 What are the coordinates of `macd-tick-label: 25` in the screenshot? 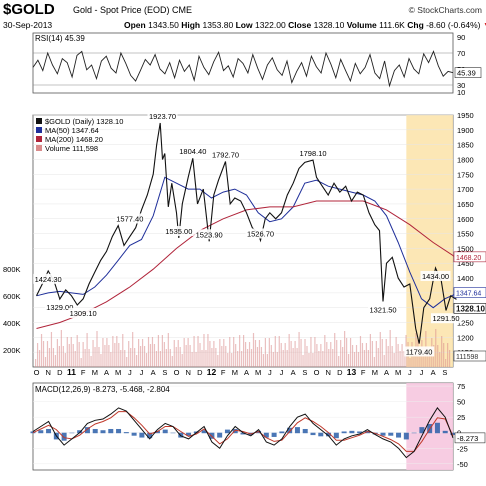 It's located at (461, 417).